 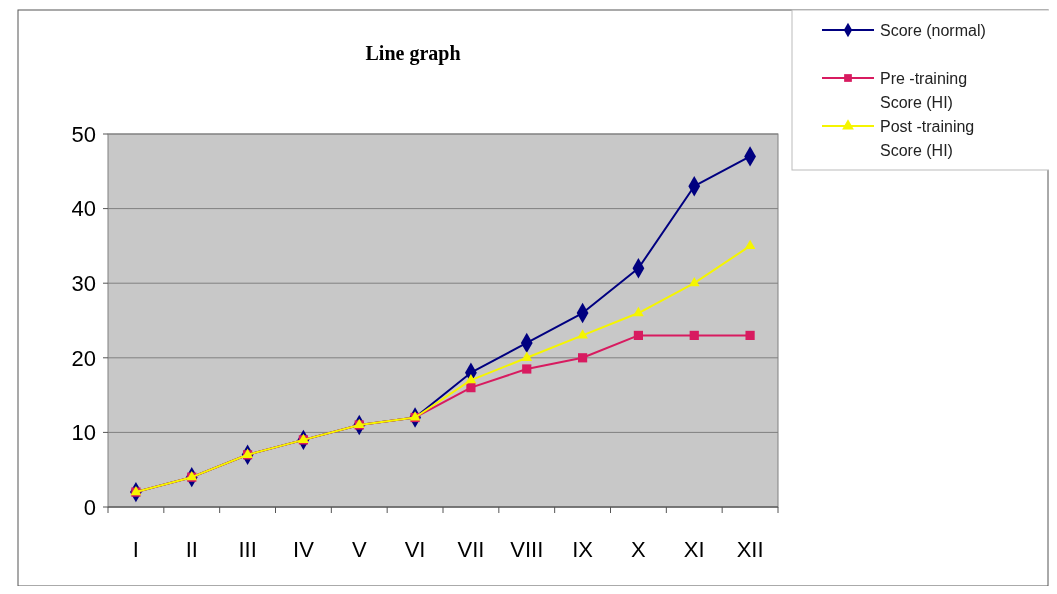 What do you see at coordinates (413, 53) in the screenshot?
I see `chart-title: Line graph` at bounding box center [413, 53].